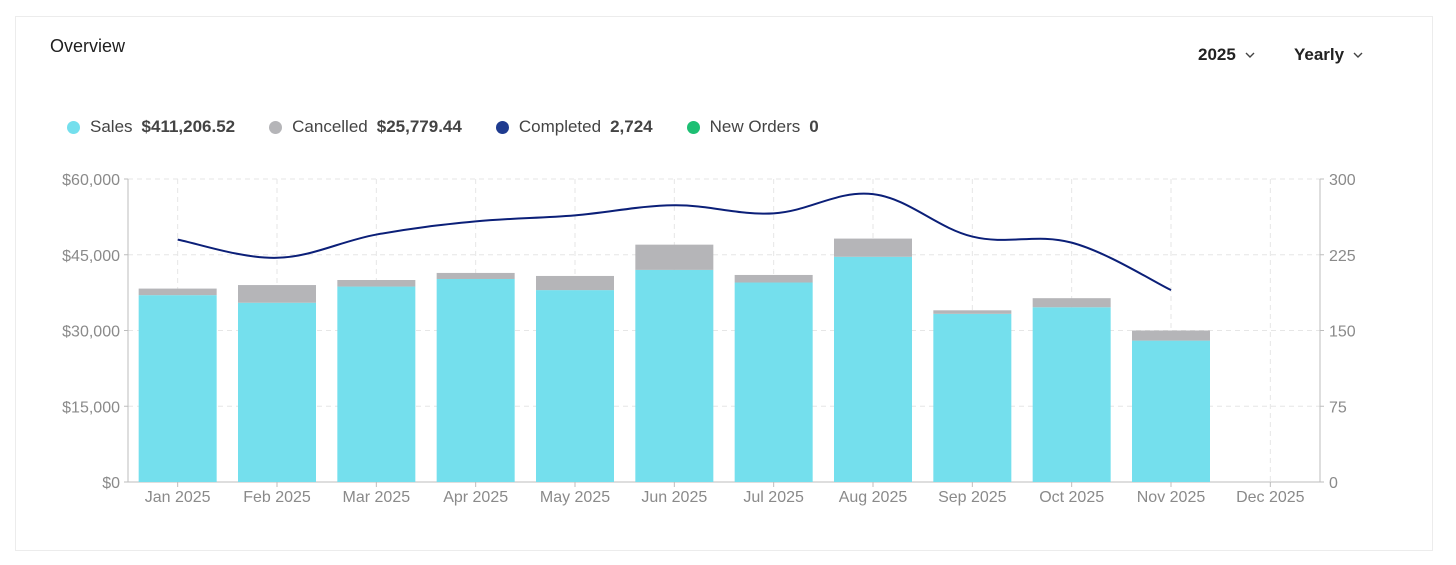 The height and width of the screenshot is (565, 1456). Describe the element at coordinates (631, 126) in the screenshot. I see `legend-value: 2,724` at that location.